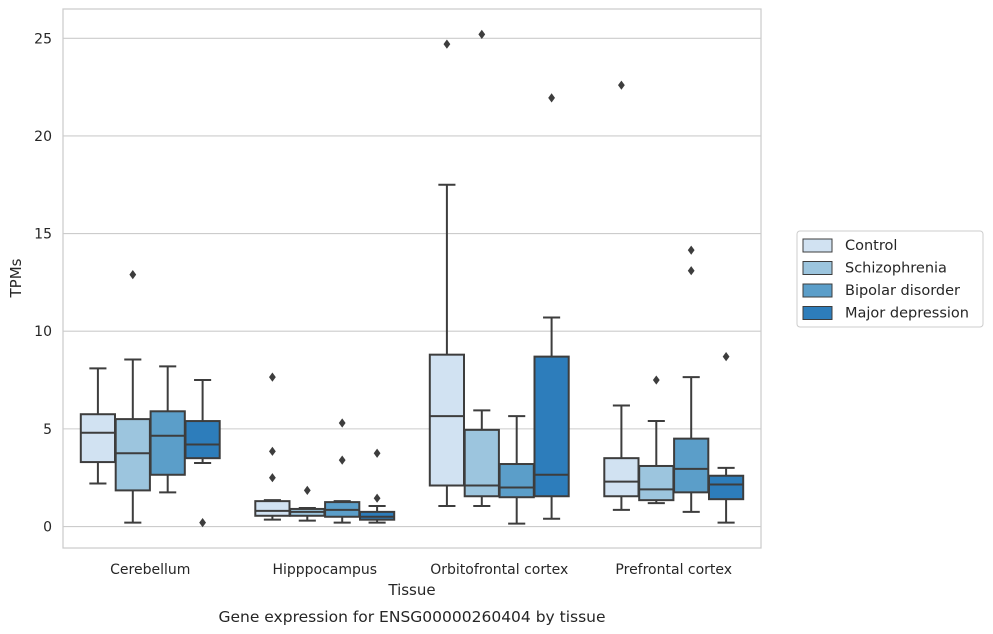 The height and width of the screenshot is (634, 993). Describe the element at coordinates (47, 528) in the screenshot. I see `y-tick-label-0: 0` at that location.